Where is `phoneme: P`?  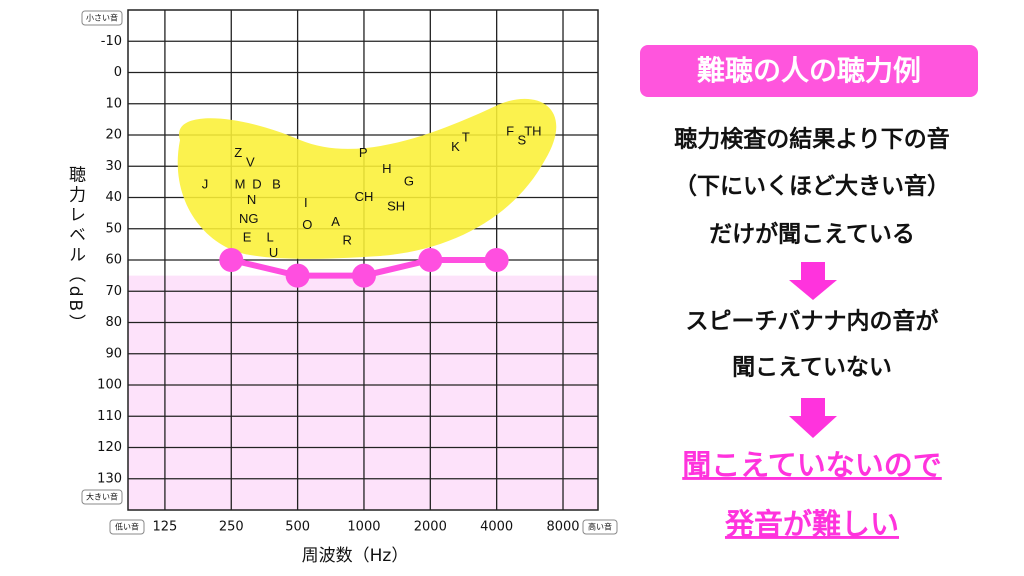 phoneme: P is located at coordinates (363, 152).